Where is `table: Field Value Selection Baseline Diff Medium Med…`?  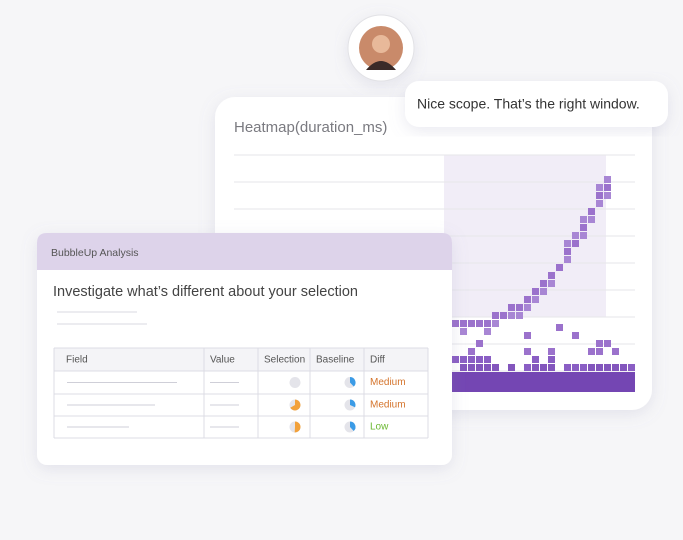
table: Field Value Selection Baseline Diff Medium Med… is located at coordinates (241, 393).